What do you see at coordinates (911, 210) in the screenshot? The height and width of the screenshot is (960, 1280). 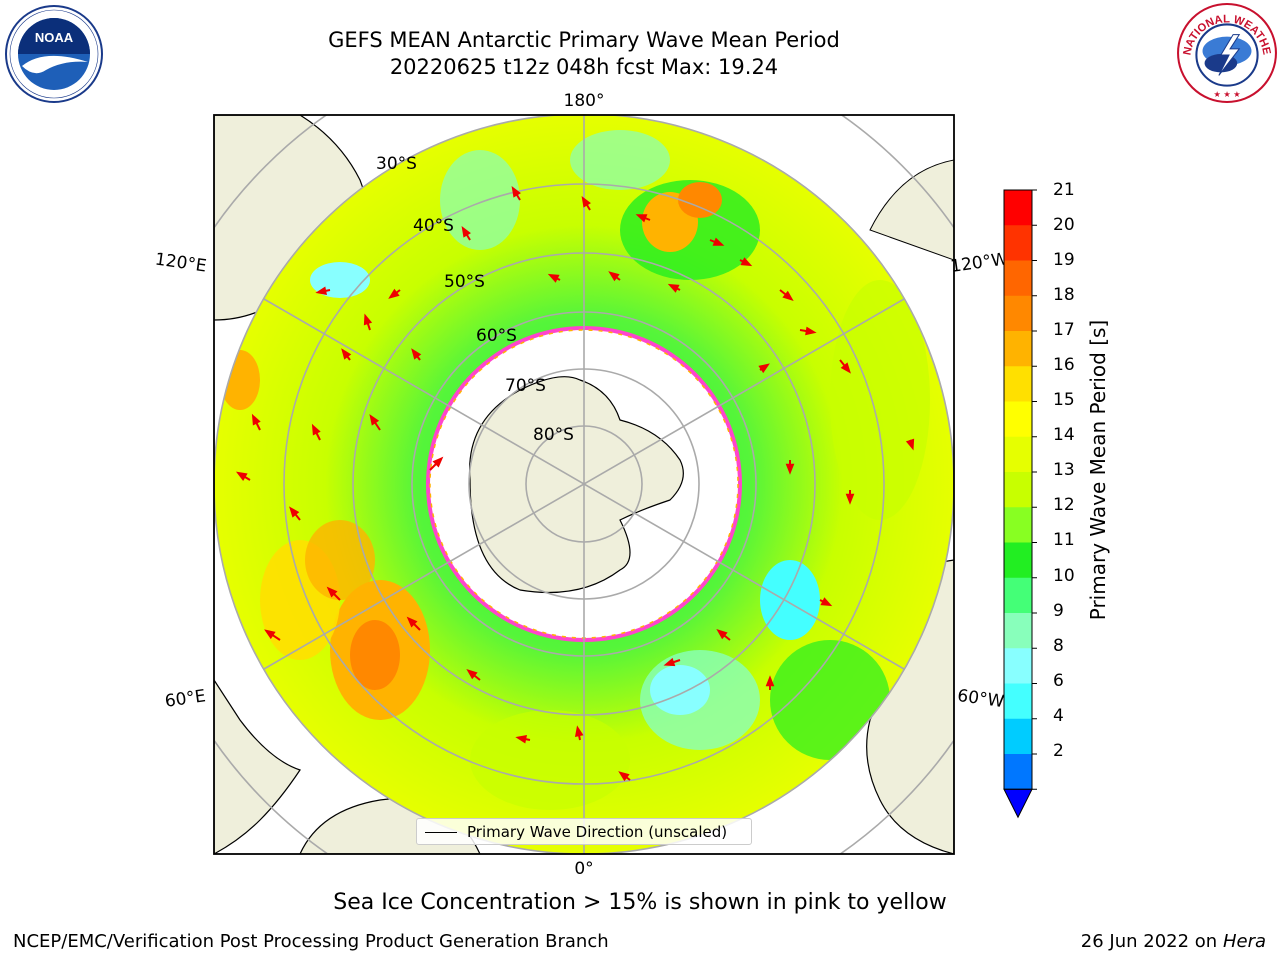 I see `pacific-land` at bounding box center [911, 210].